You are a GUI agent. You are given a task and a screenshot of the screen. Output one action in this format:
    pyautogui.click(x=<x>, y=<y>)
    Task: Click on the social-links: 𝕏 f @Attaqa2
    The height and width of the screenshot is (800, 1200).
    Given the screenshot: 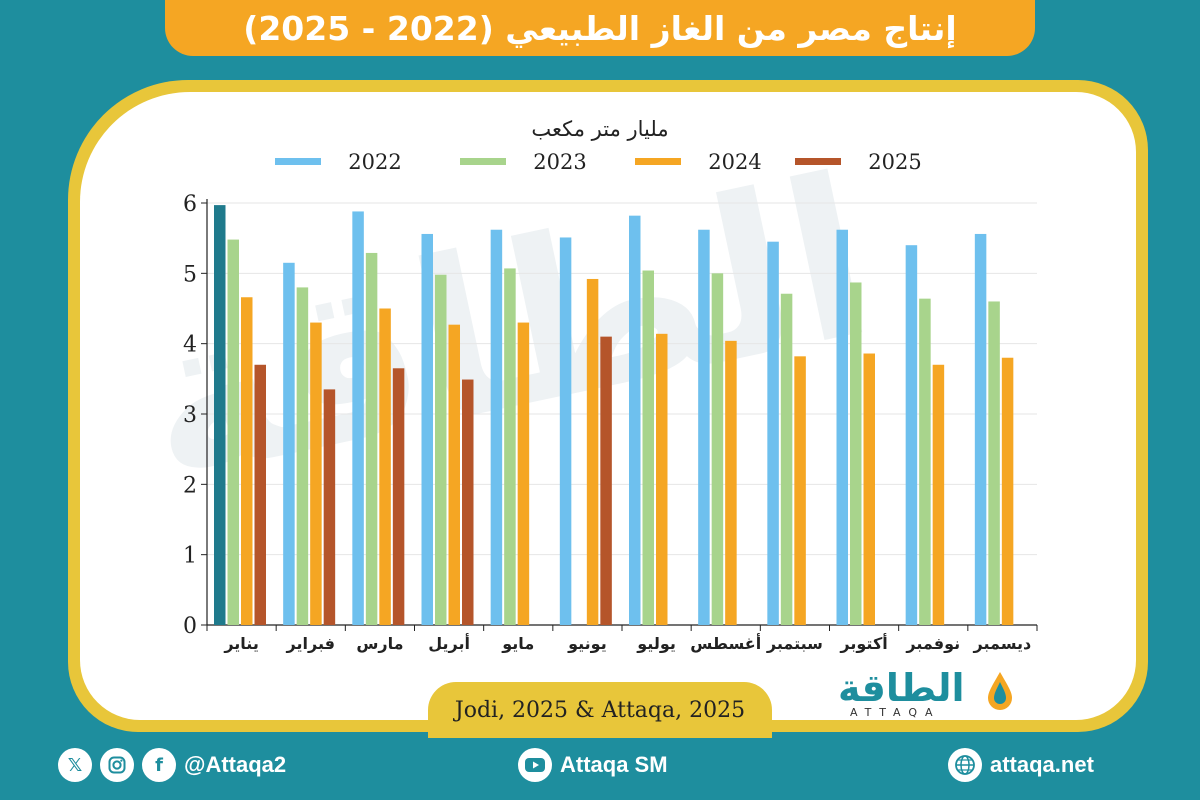 What is the action you would take?
    pyautogui.click(x=172, y=765)
    